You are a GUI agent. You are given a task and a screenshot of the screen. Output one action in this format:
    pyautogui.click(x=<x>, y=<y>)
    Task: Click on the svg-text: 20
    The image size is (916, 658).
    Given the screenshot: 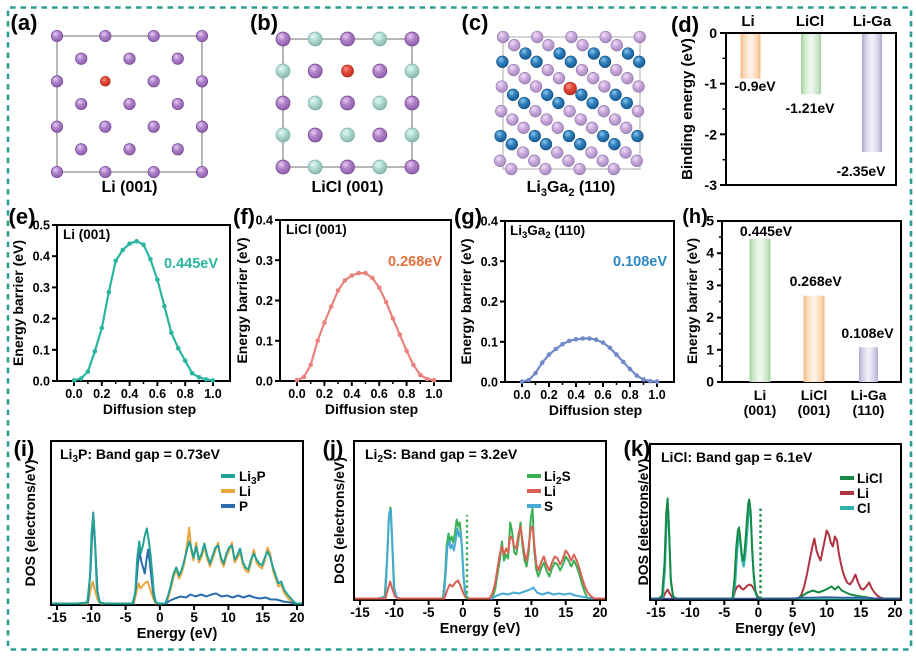 What is the action you would take?
    pyautogui.click(x=599, y=612)
    